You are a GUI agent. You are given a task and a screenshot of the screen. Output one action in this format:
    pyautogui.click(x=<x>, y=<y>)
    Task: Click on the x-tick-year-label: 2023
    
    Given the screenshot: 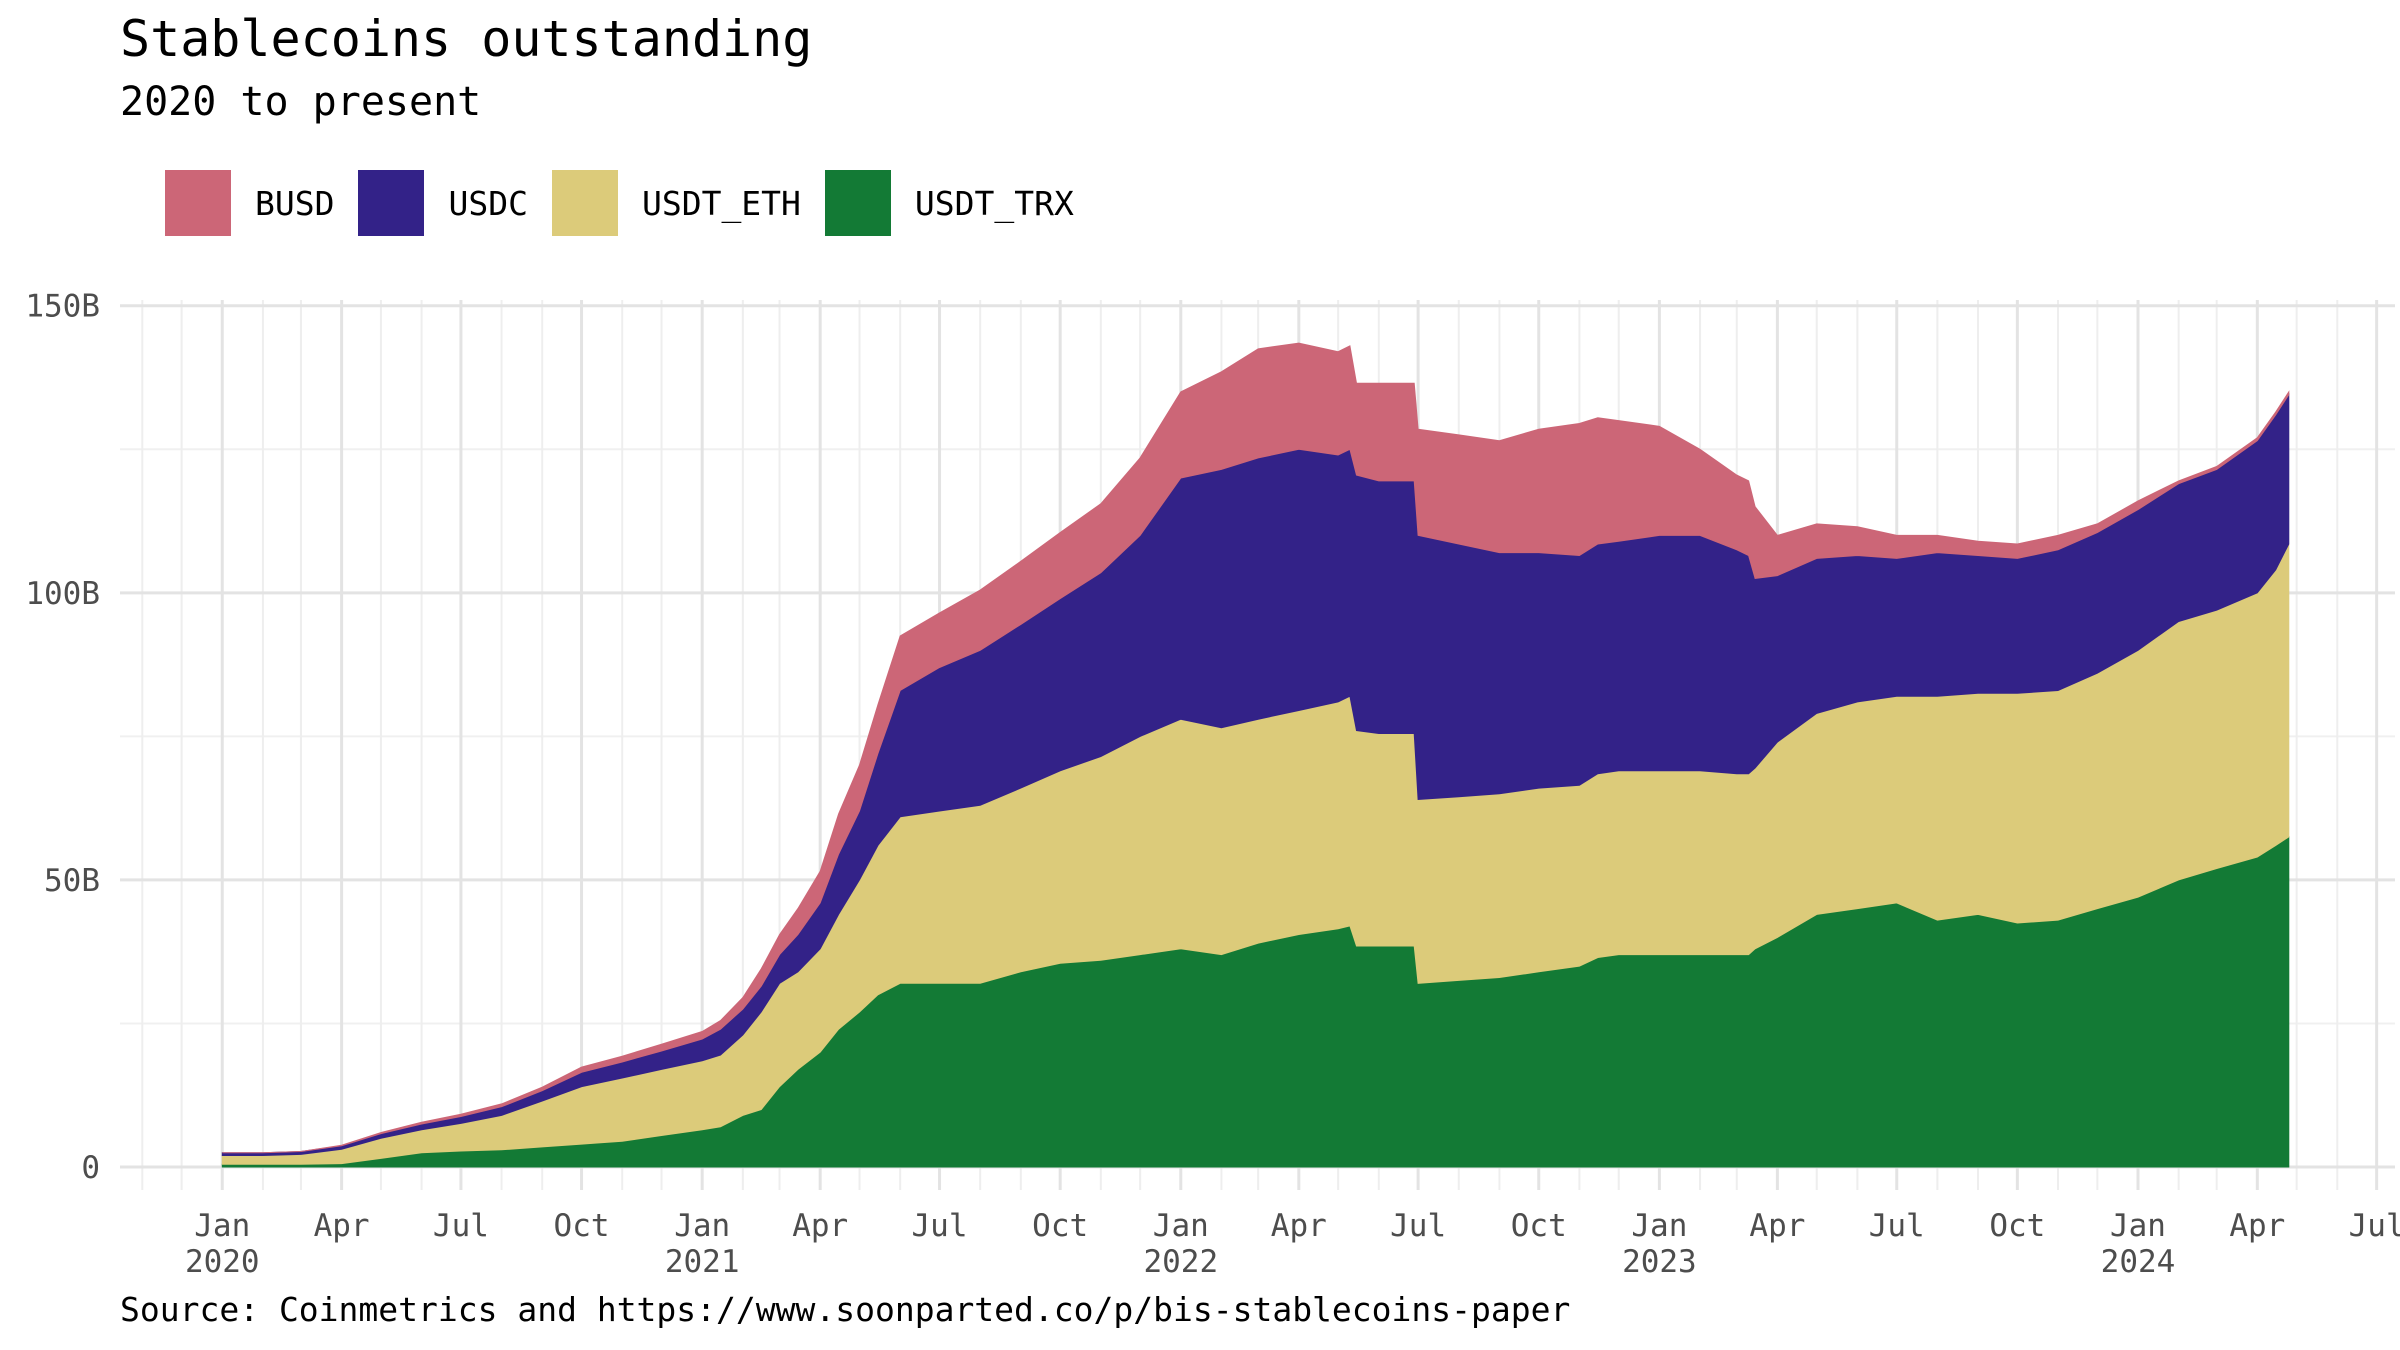 What is the action you would take?
    pyautogui.click(x=1659, y=1262)
    